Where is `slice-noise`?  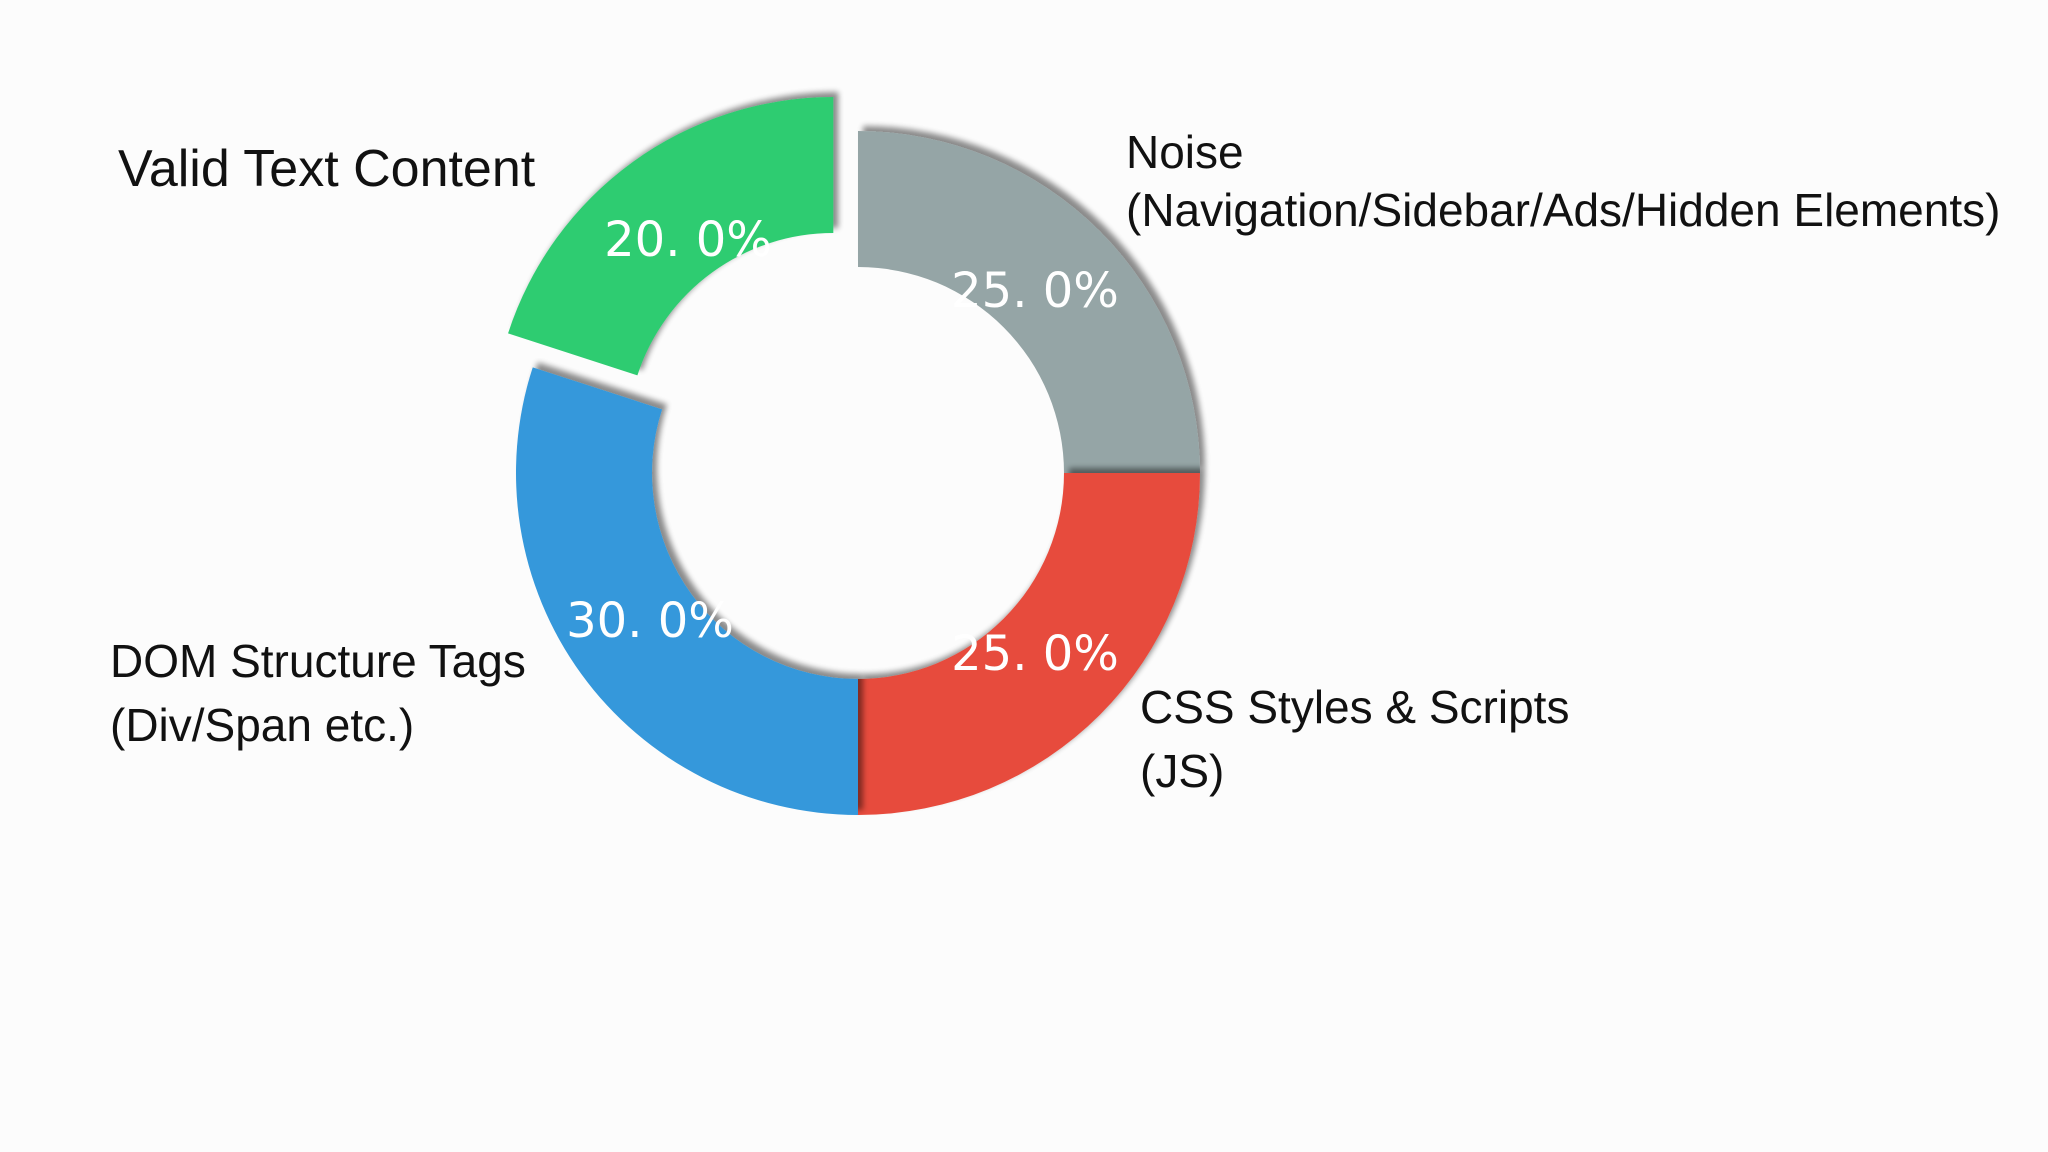 slice-noise is located at coordinates (1029, 302).